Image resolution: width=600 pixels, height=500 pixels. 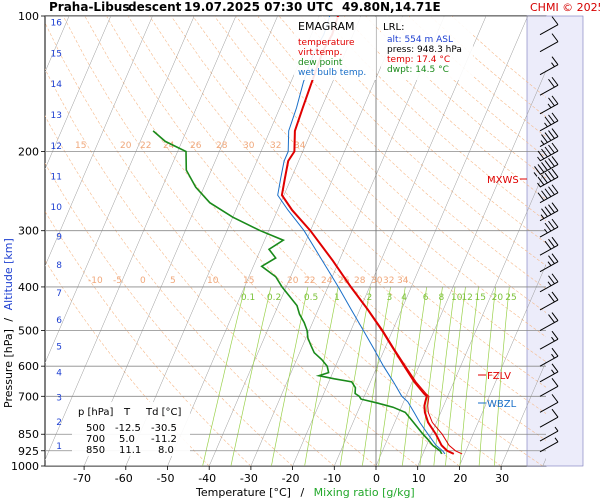 What do you see at coordinates (8, 323) in the screenshot?
I see `y-axis-title: Pressure [hPa] / Altitude [km]` at bounding box center [8, 323].